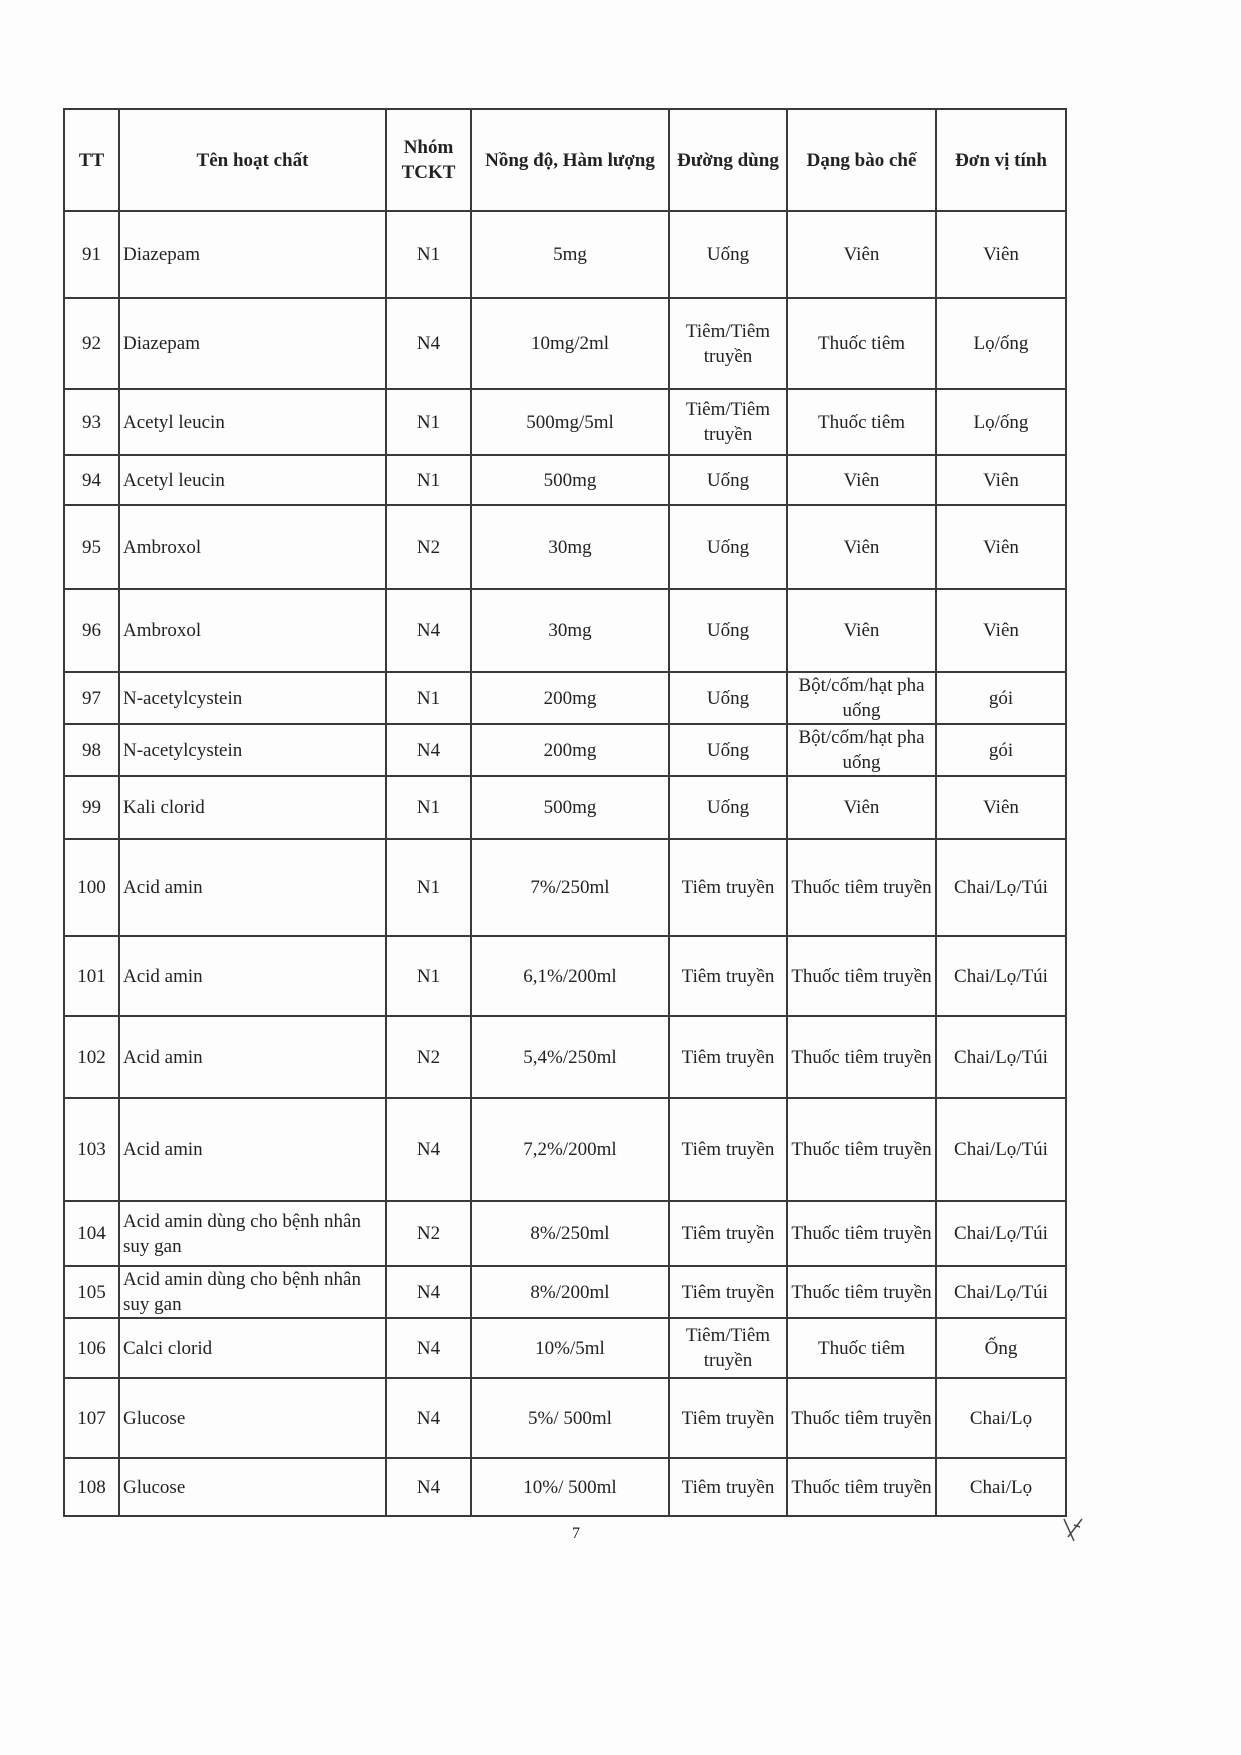 Image resolution: width=1241 pixels, height=1755 pixels. What do you see at coordinates (91, 1057) in the screenshot?
I see `cell-tt: 102` at bounding box center [91, 1057].